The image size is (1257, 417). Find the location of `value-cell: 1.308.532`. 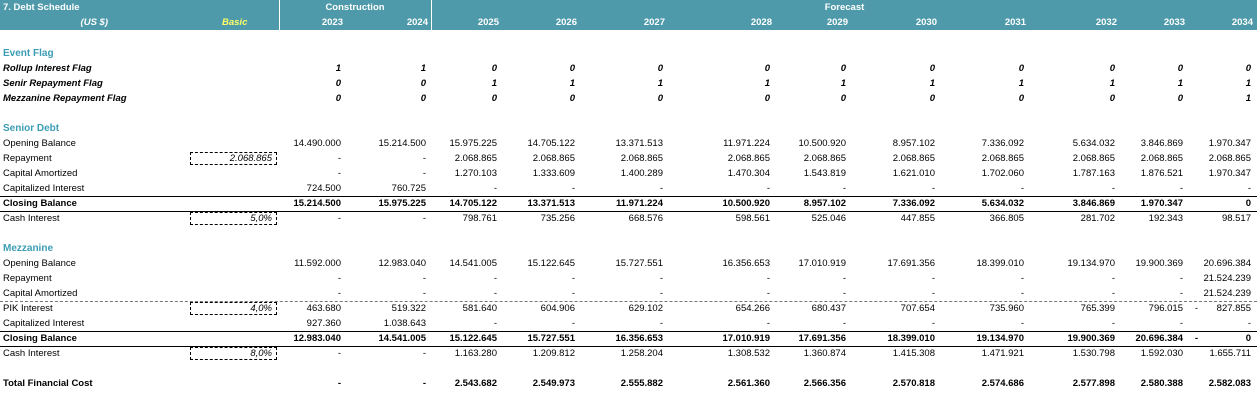

value-cell: 1.308.532 is located at coordinates (748, 353).